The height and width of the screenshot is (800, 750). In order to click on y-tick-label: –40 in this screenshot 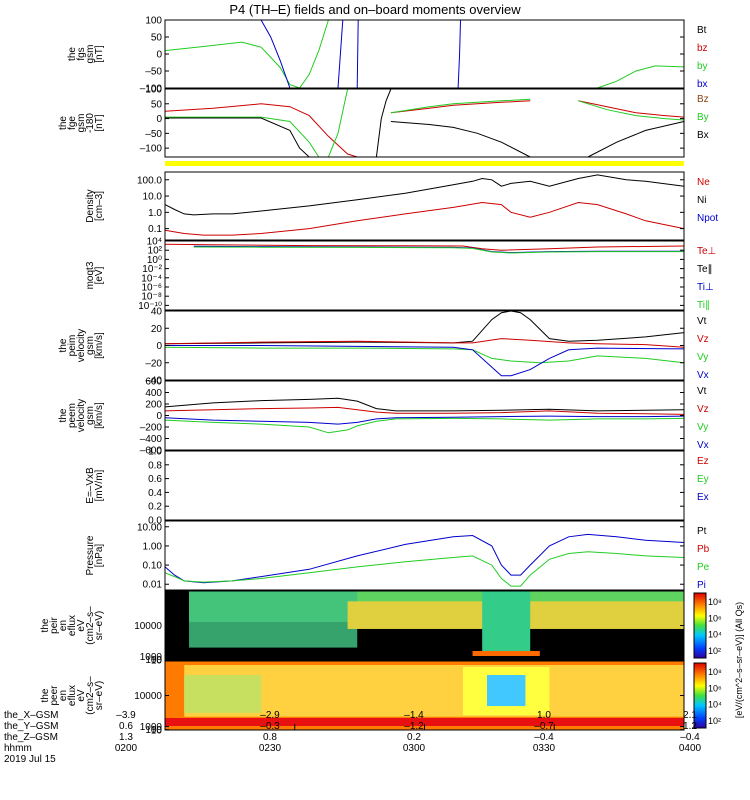, I will do `click(153, 381)`.